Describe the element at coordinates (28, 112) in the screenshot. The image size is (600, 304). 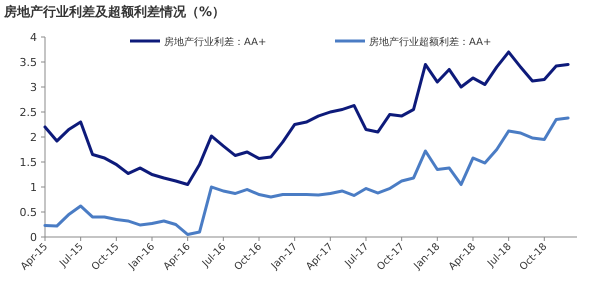
I see `y-tick-label: 2.5` at that location.